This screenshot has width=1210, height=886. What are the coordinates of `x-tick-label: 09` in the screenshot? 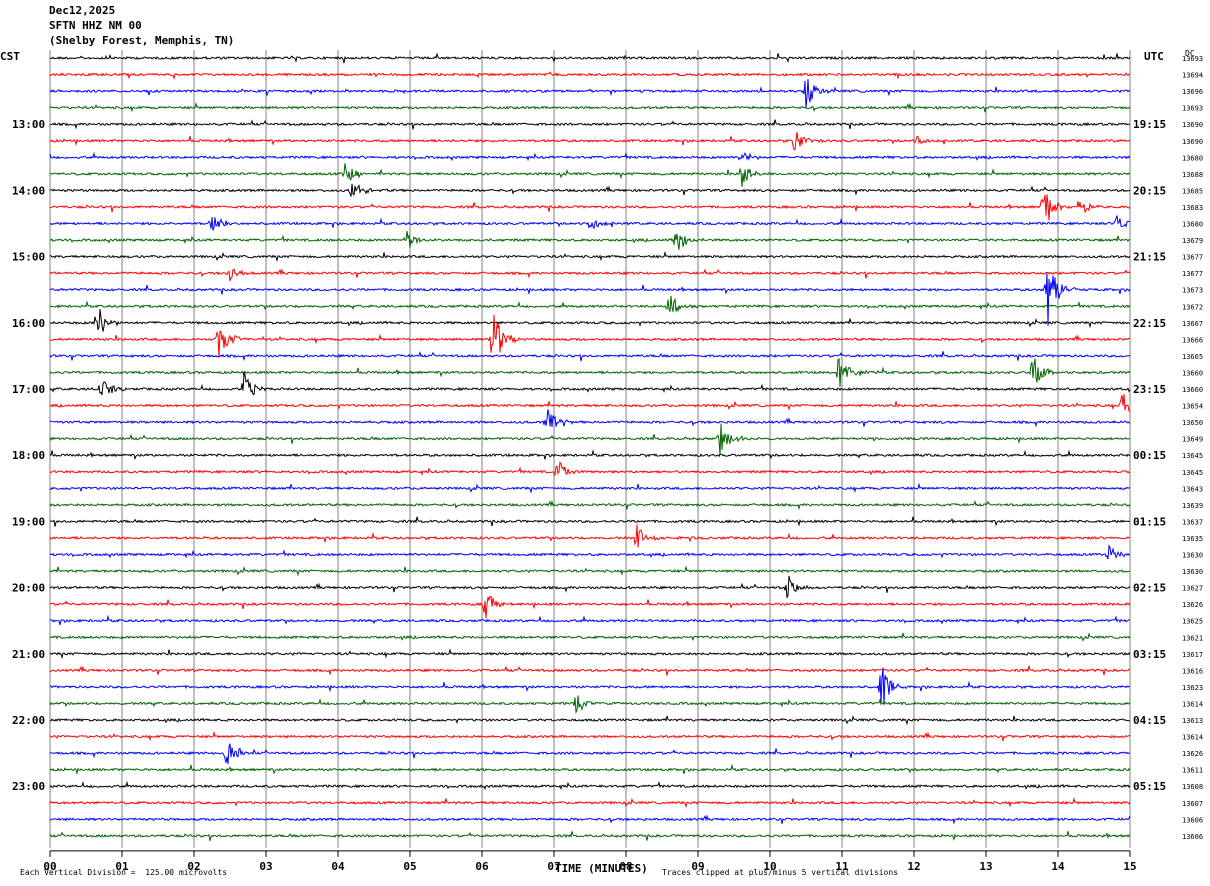 It's located at (697, 866).